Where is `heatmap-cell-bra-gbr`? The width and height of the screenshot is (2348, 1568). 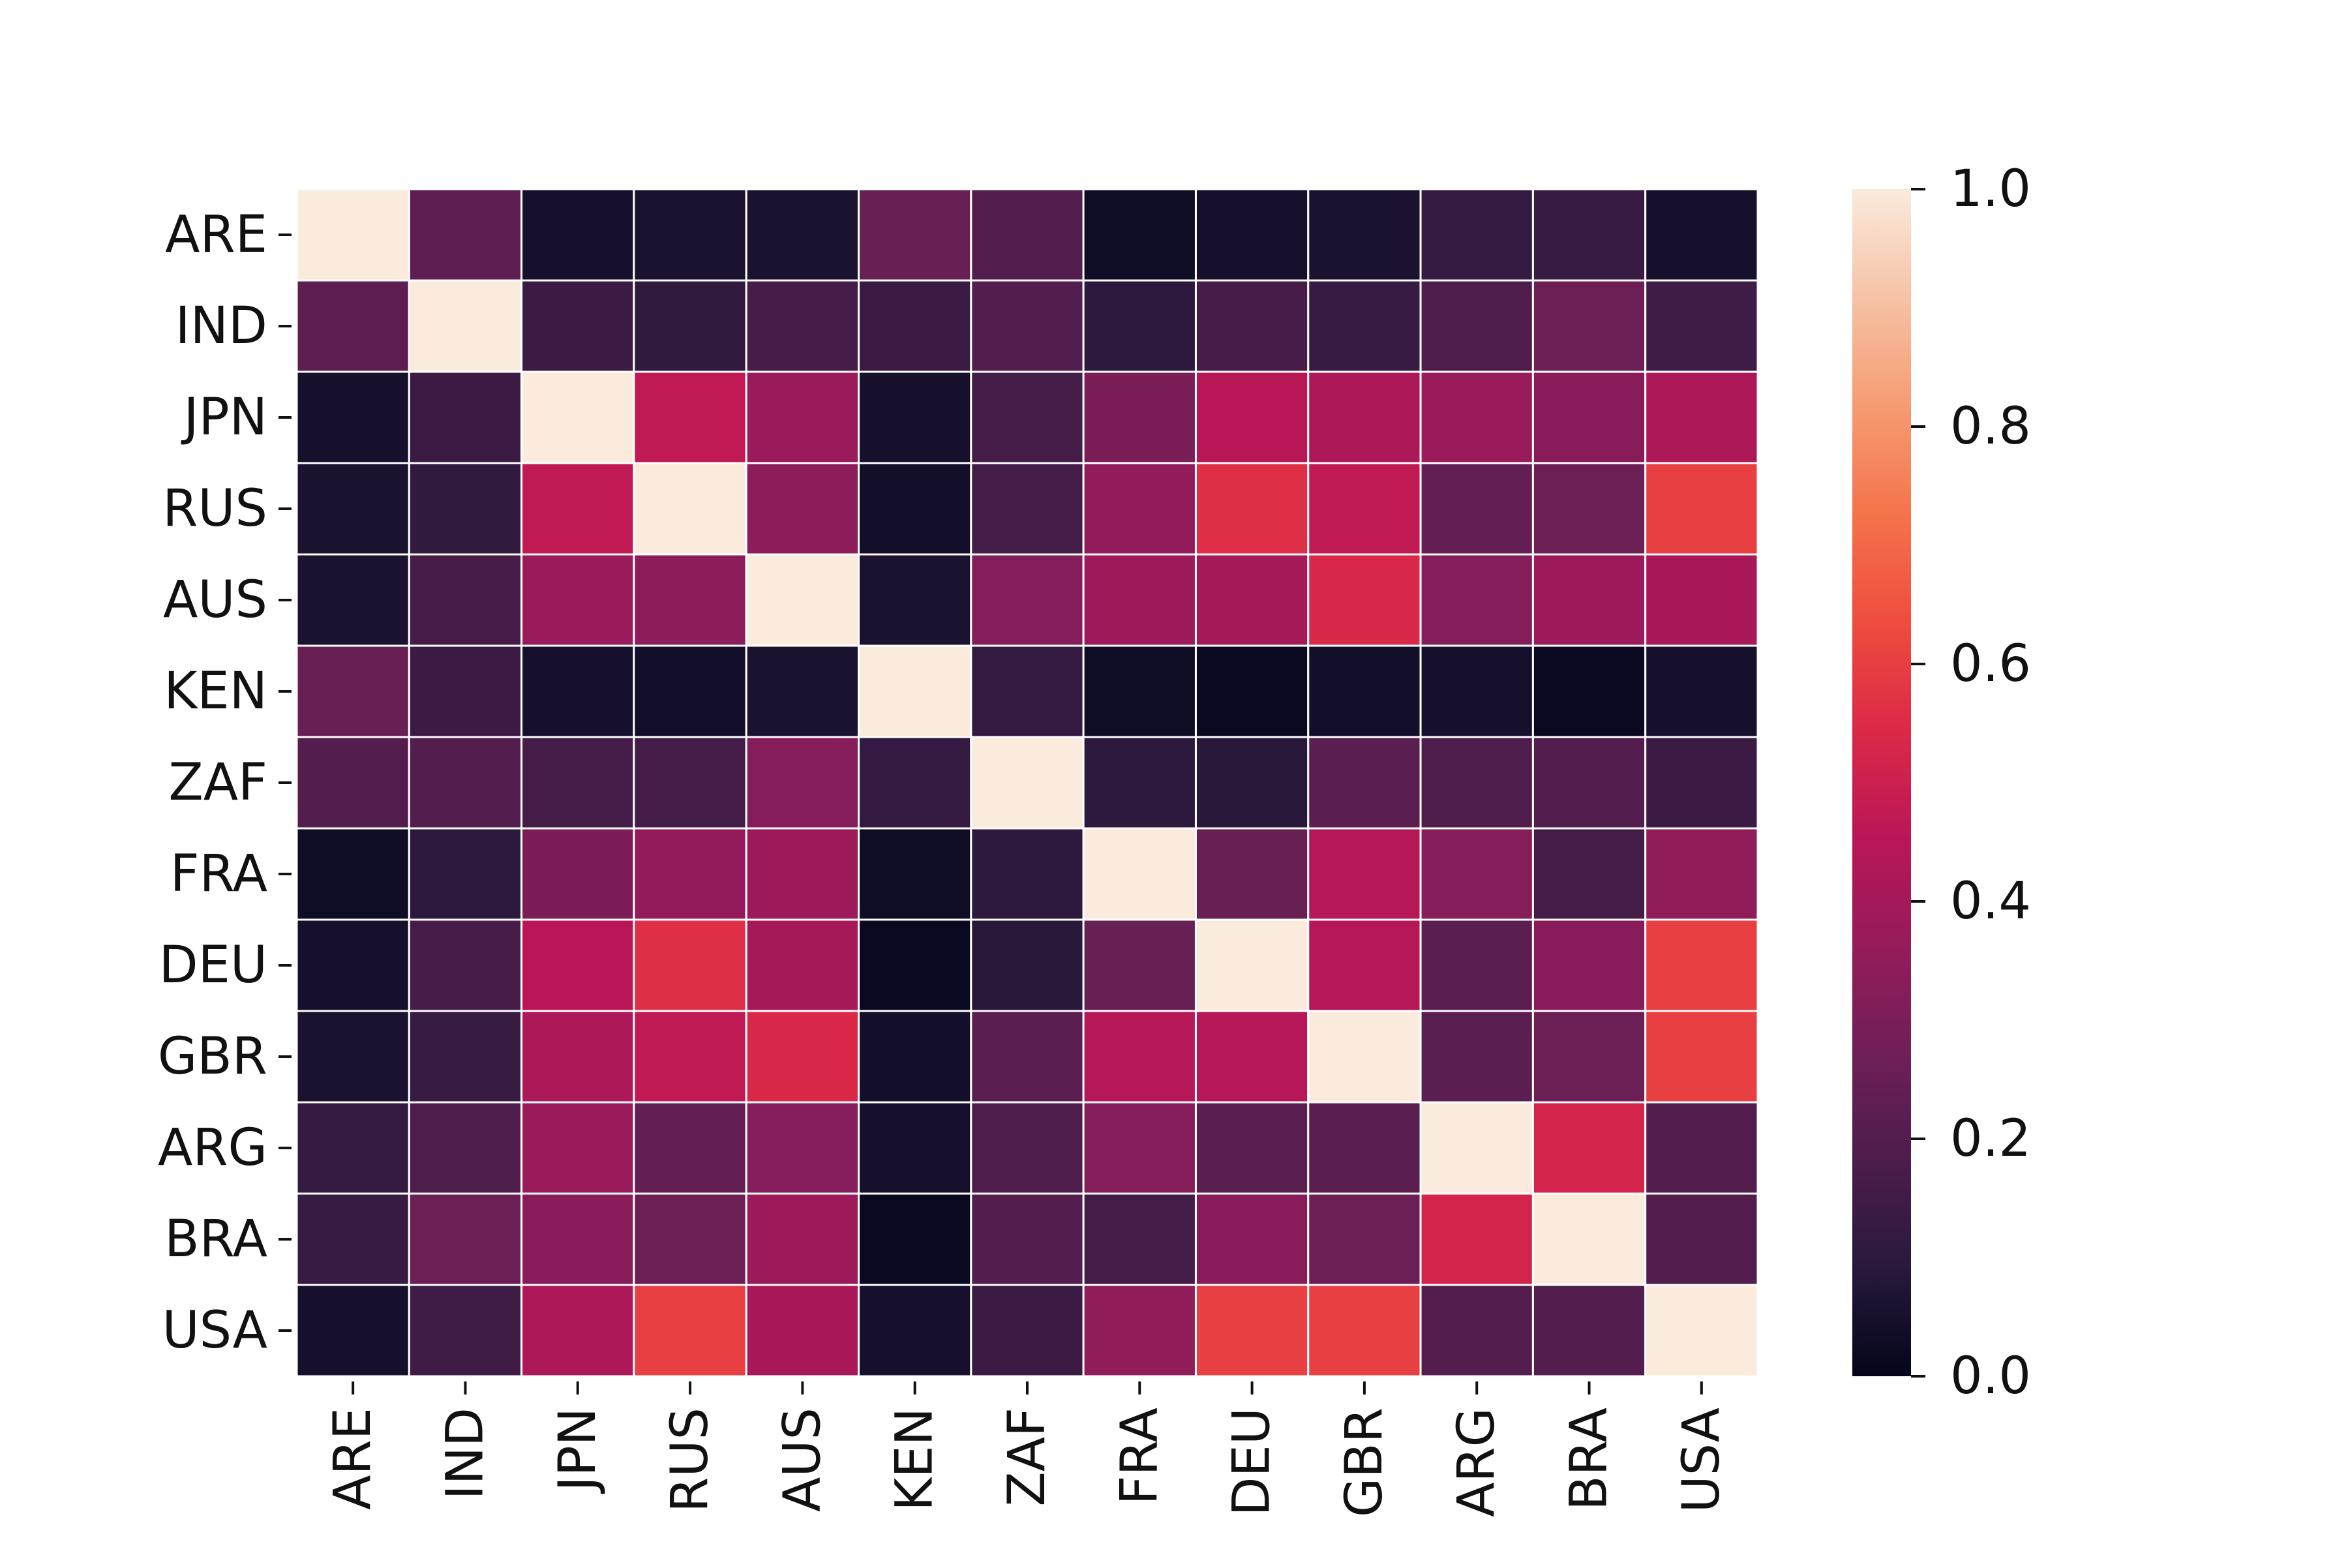
heatmap-cell-bra-gbr is located at coordinates (1365, 1239).